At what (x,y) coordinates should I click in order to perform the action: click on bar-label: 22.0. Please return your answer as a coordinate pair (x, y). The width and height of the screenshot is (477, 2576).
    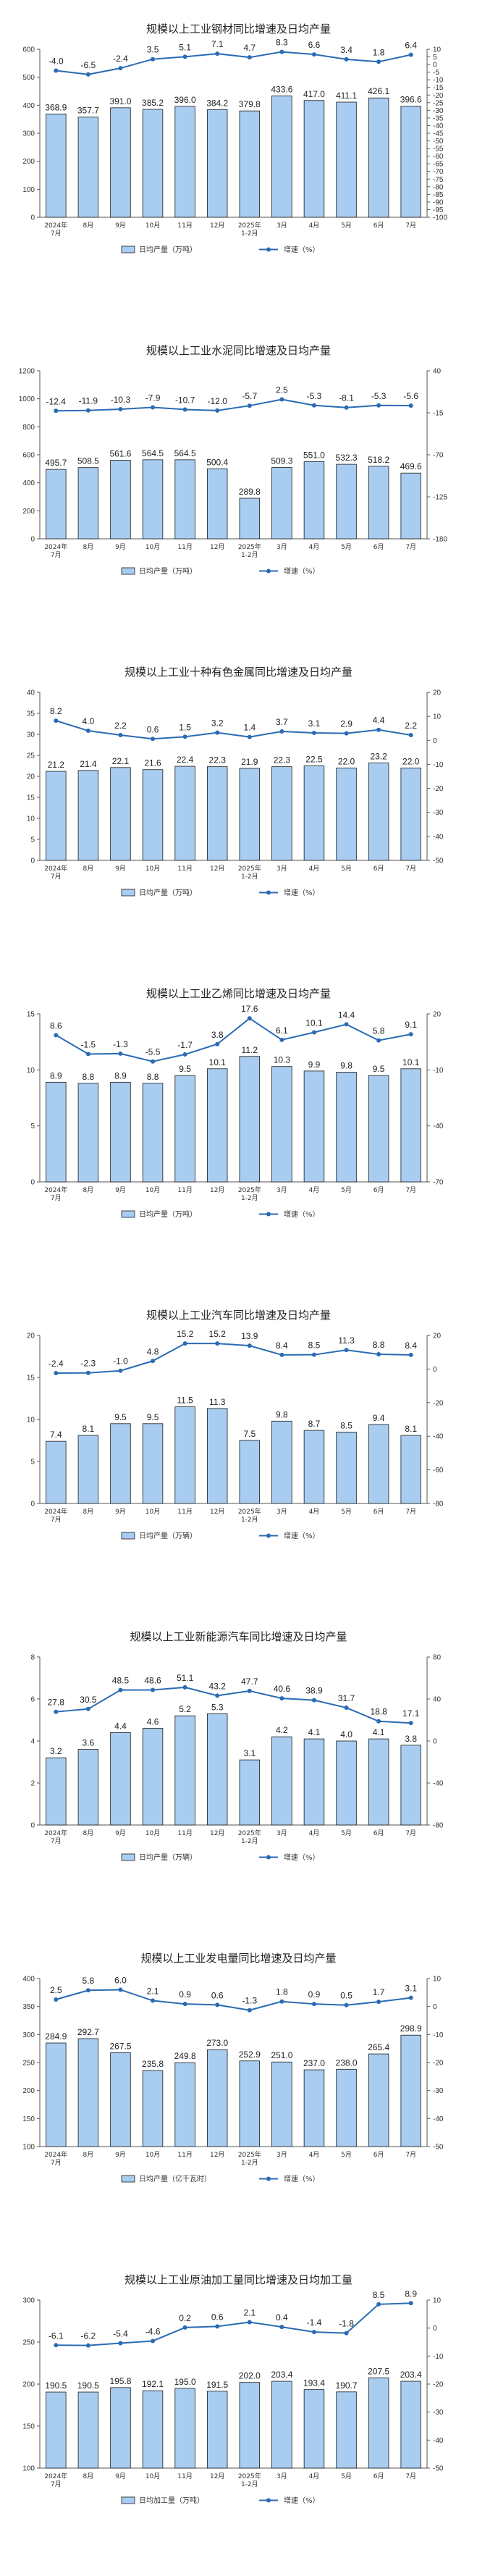
    Looking at the image, I should click on (411, 761).